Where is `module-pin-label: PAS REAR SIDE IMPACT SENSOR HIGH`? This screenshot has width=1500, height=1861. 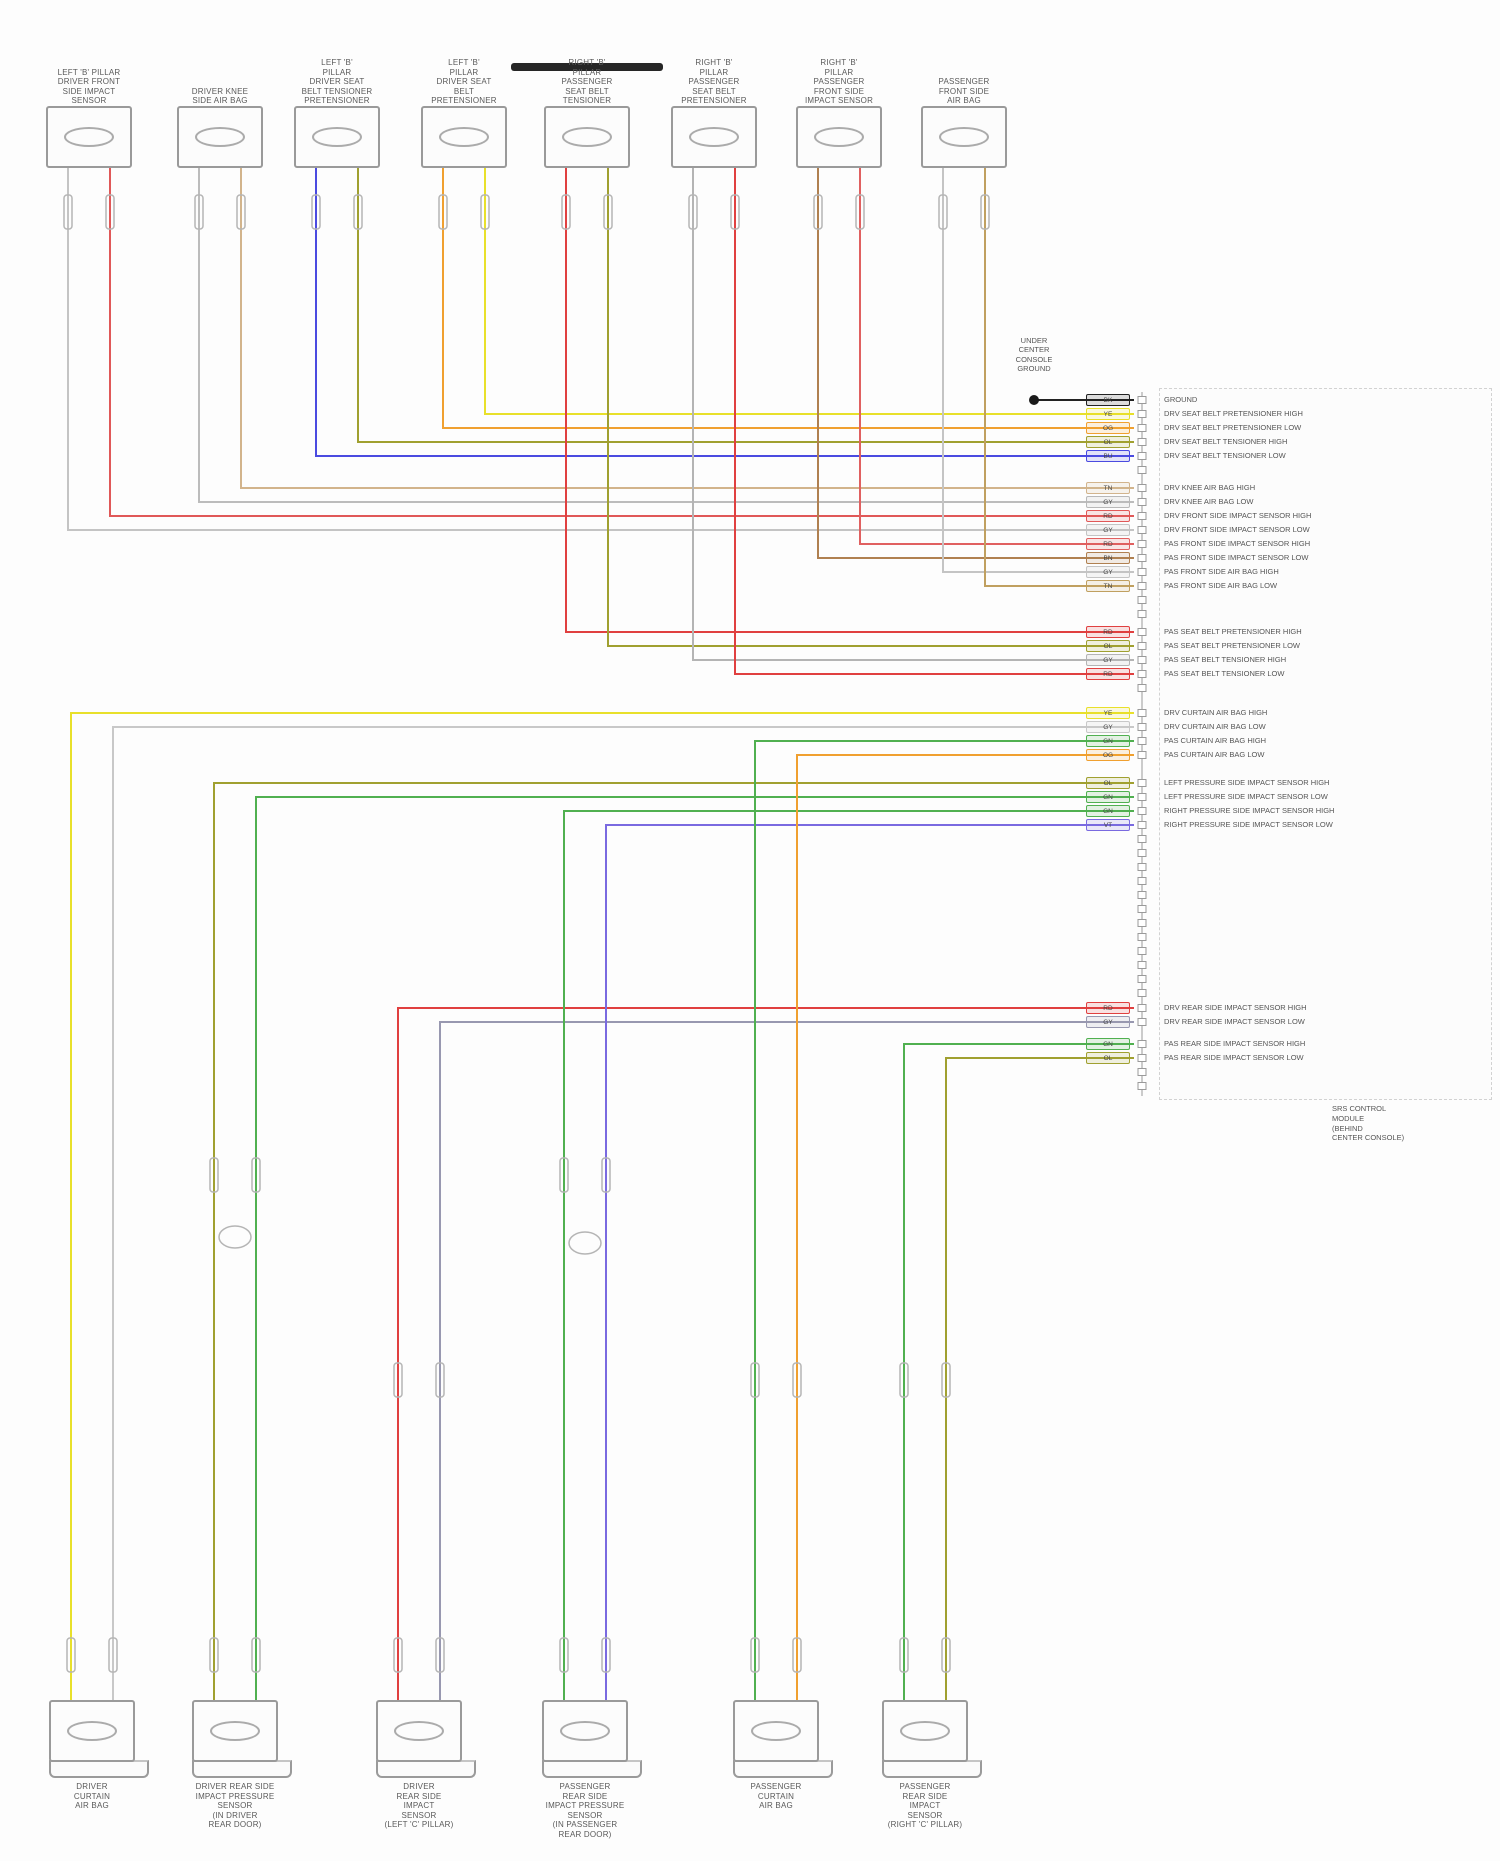
module-pin-label: PAS REAR SIDE IMPACT SENSOR HIGH is located at coordinates (1235, 1043).